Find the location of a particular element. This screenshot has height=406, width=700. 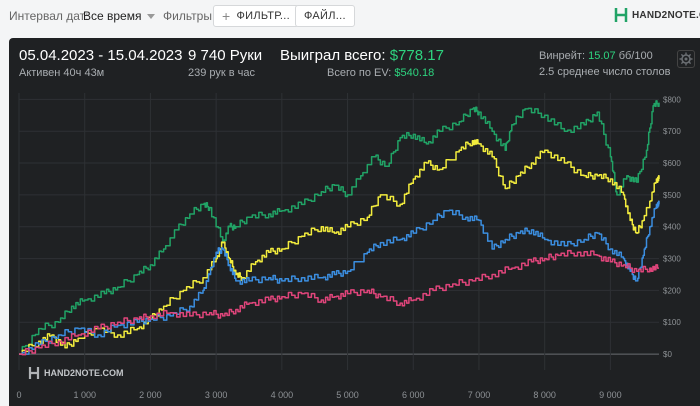

x-tick-label: 0 is located at coordinates (18, 395).